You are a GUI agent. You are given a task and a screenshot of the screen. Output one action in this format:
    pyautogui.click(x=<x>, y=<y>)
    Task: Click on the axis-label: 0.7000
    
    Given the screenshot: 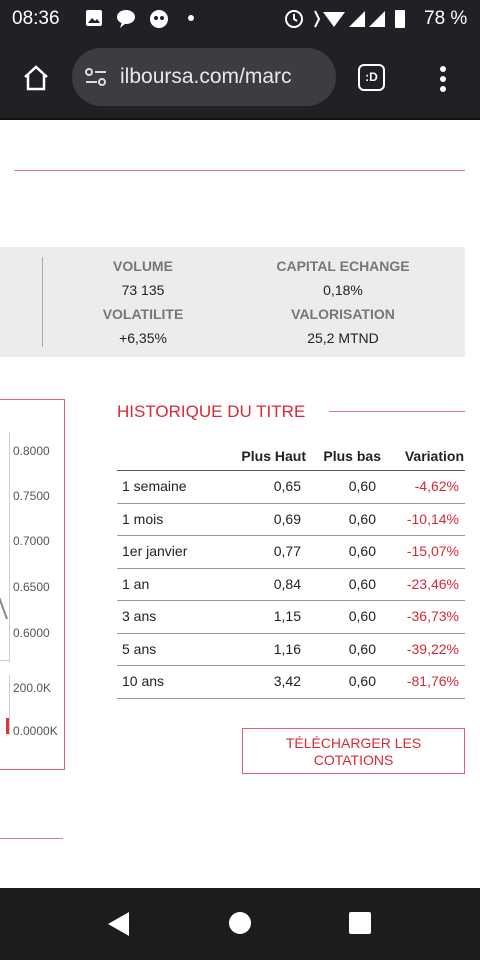 What is the action you would take?
    pyautogui.click(x=31, y=541)
    